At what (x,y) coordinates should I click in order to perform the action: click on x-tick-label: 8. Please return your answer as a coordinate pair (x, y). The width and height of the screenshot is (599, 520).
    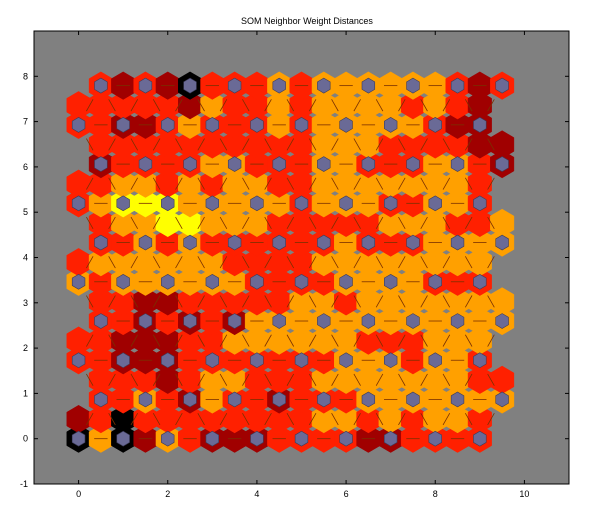
    Looking at the image, I should click on (435, 494).